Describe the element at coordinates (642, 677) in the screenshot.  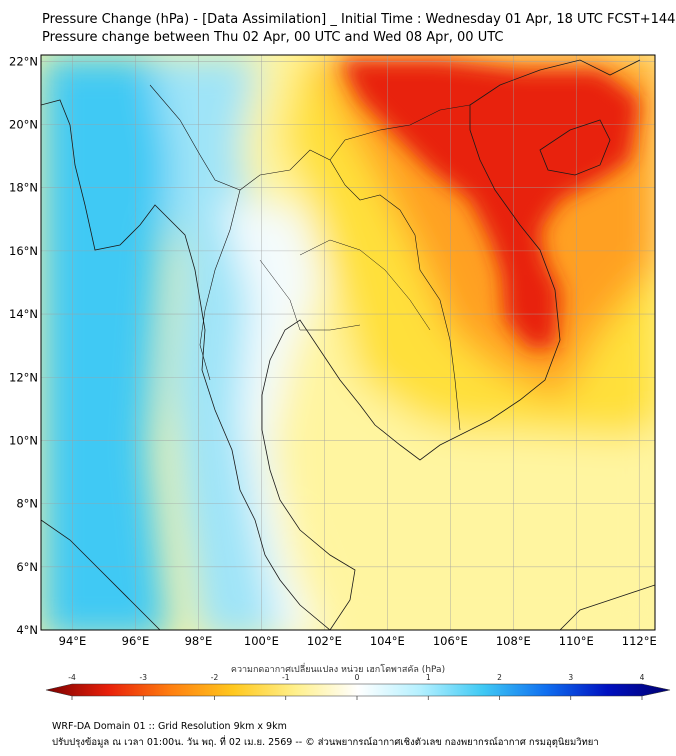
I see `colorbar-tick-label: 4` at that location.